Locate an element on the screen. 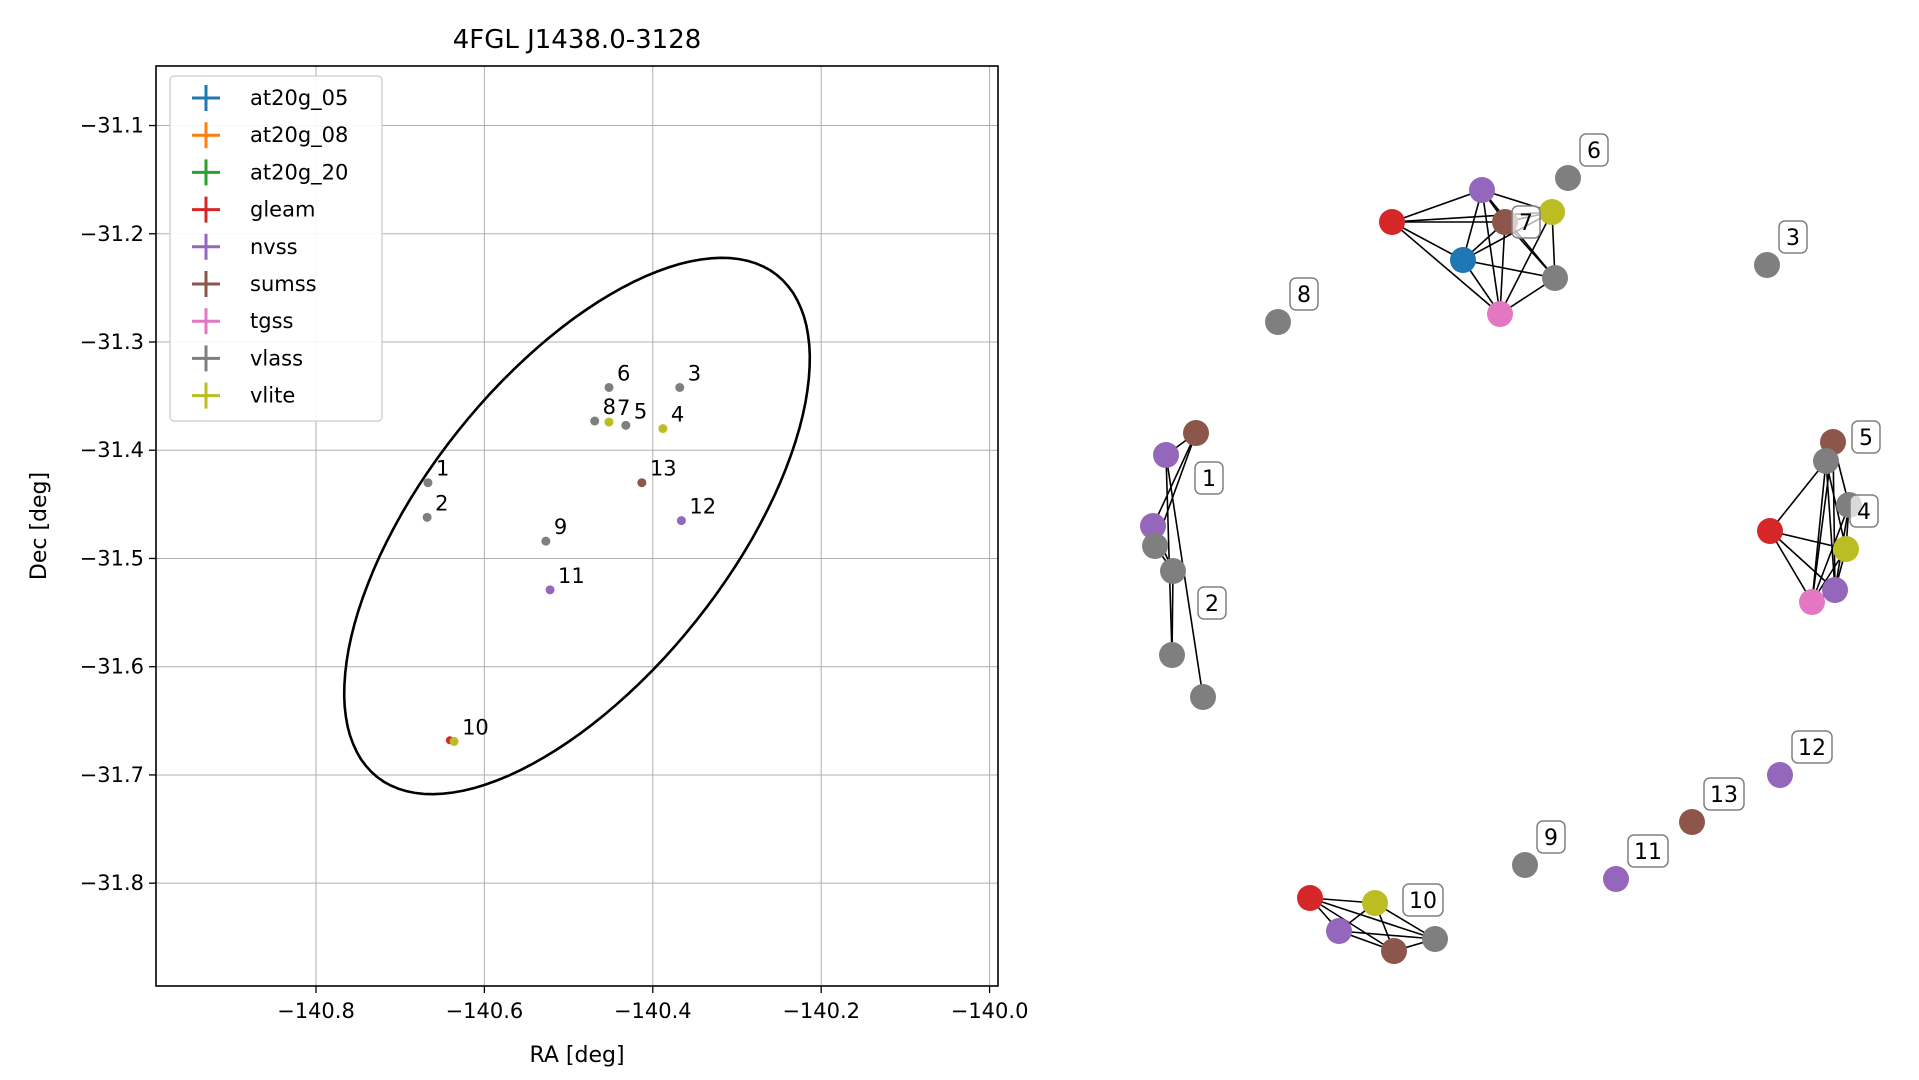  x-axis-label: RA [deg] is located at coordinates (576, 1055).